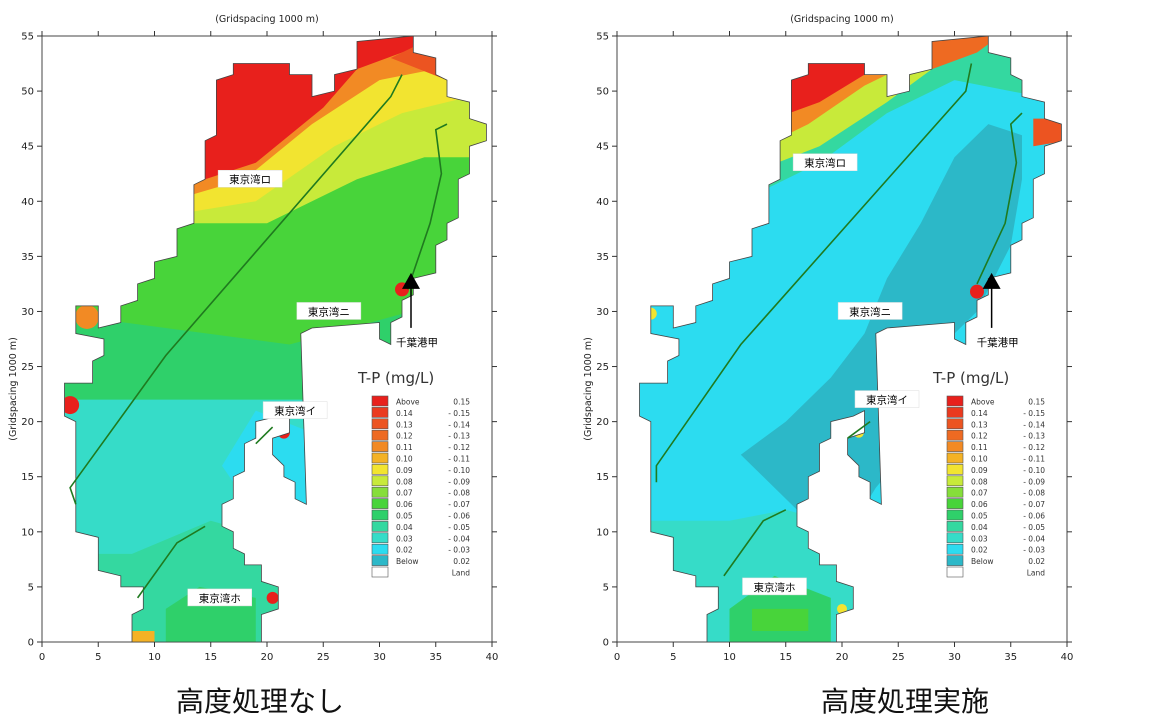  What do you see at coordinates (459, 424) in the screenshot?
I see `legend-range-high: - 0.14` at bounding box center [459, 424].